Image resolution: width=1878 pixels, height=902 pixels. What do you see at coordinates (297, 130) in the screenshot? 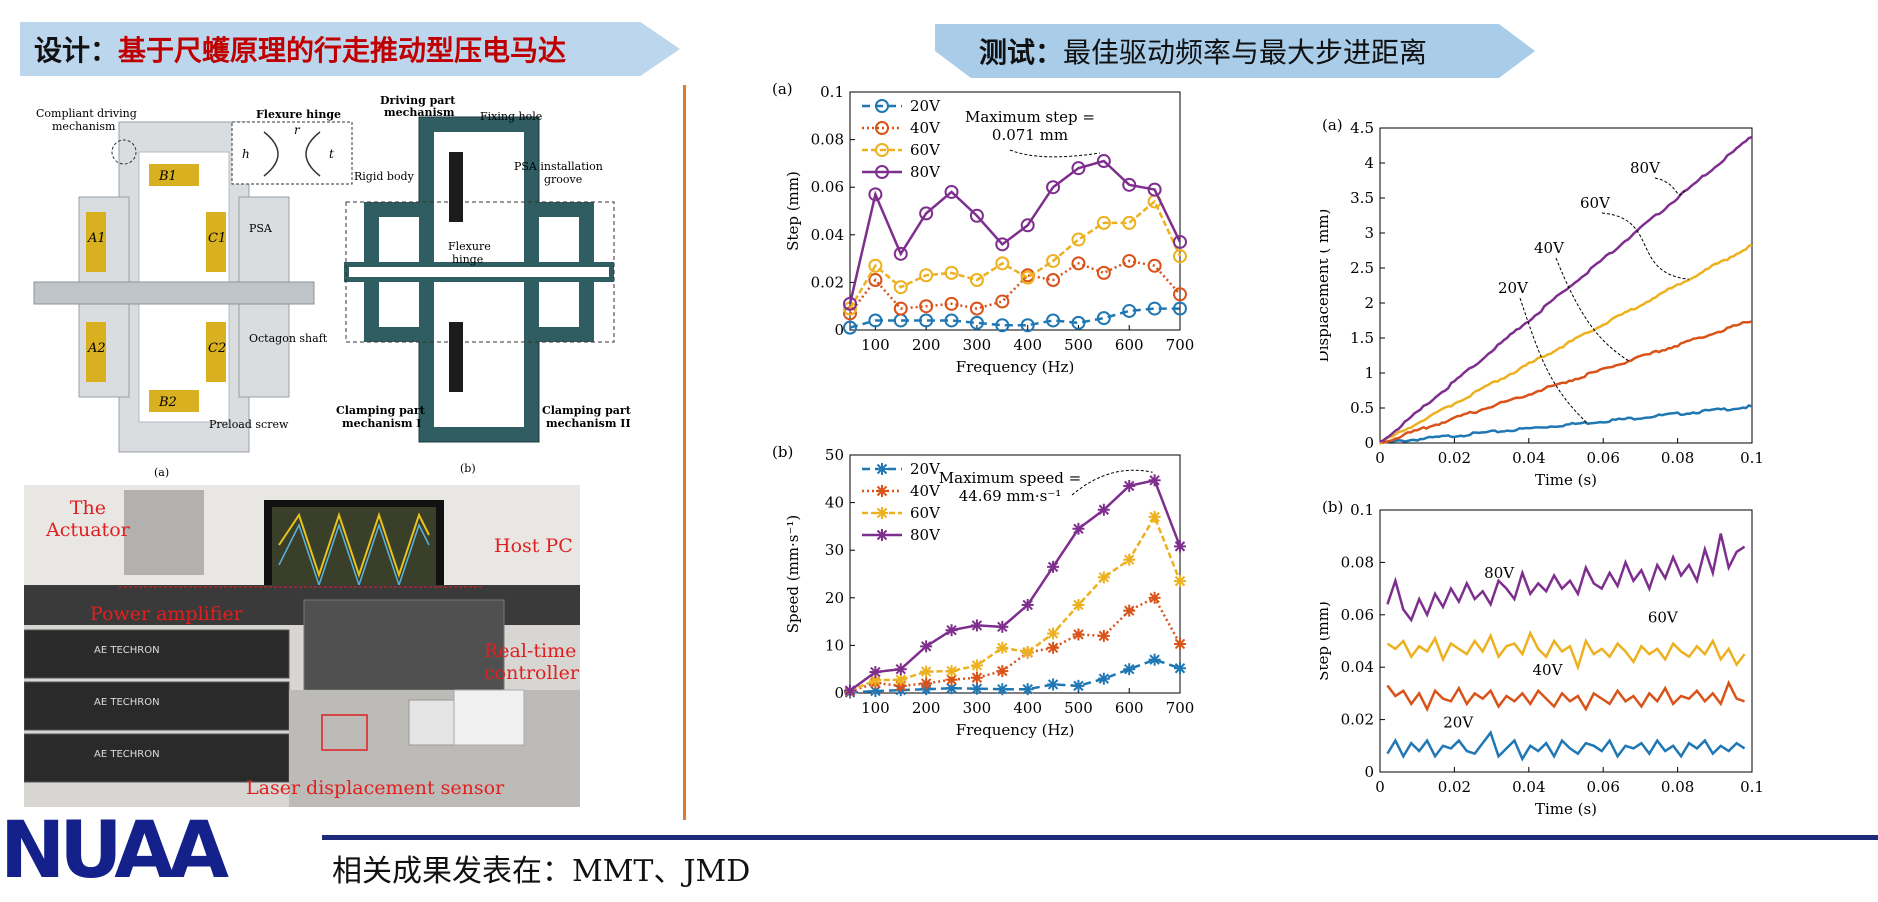
I see `label-r: r` at bounding box center [297, 130].